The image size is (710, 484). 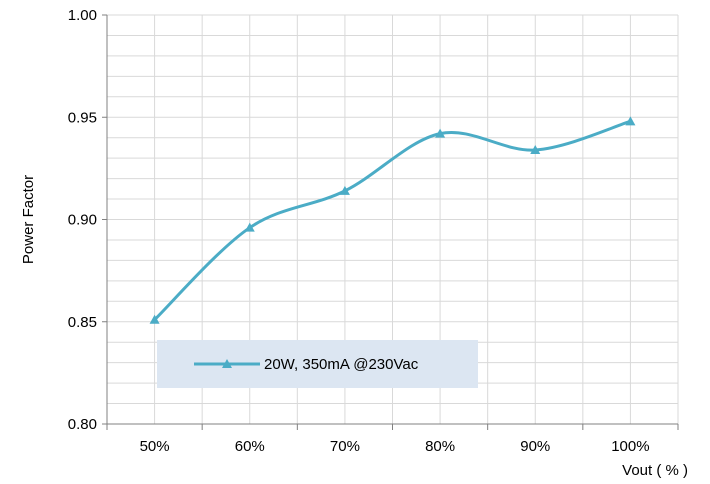 What do you see at coordinates (250, 446) in the screenshot?
I see `x-tick-label: 60%` at bounding box center [250, 446].